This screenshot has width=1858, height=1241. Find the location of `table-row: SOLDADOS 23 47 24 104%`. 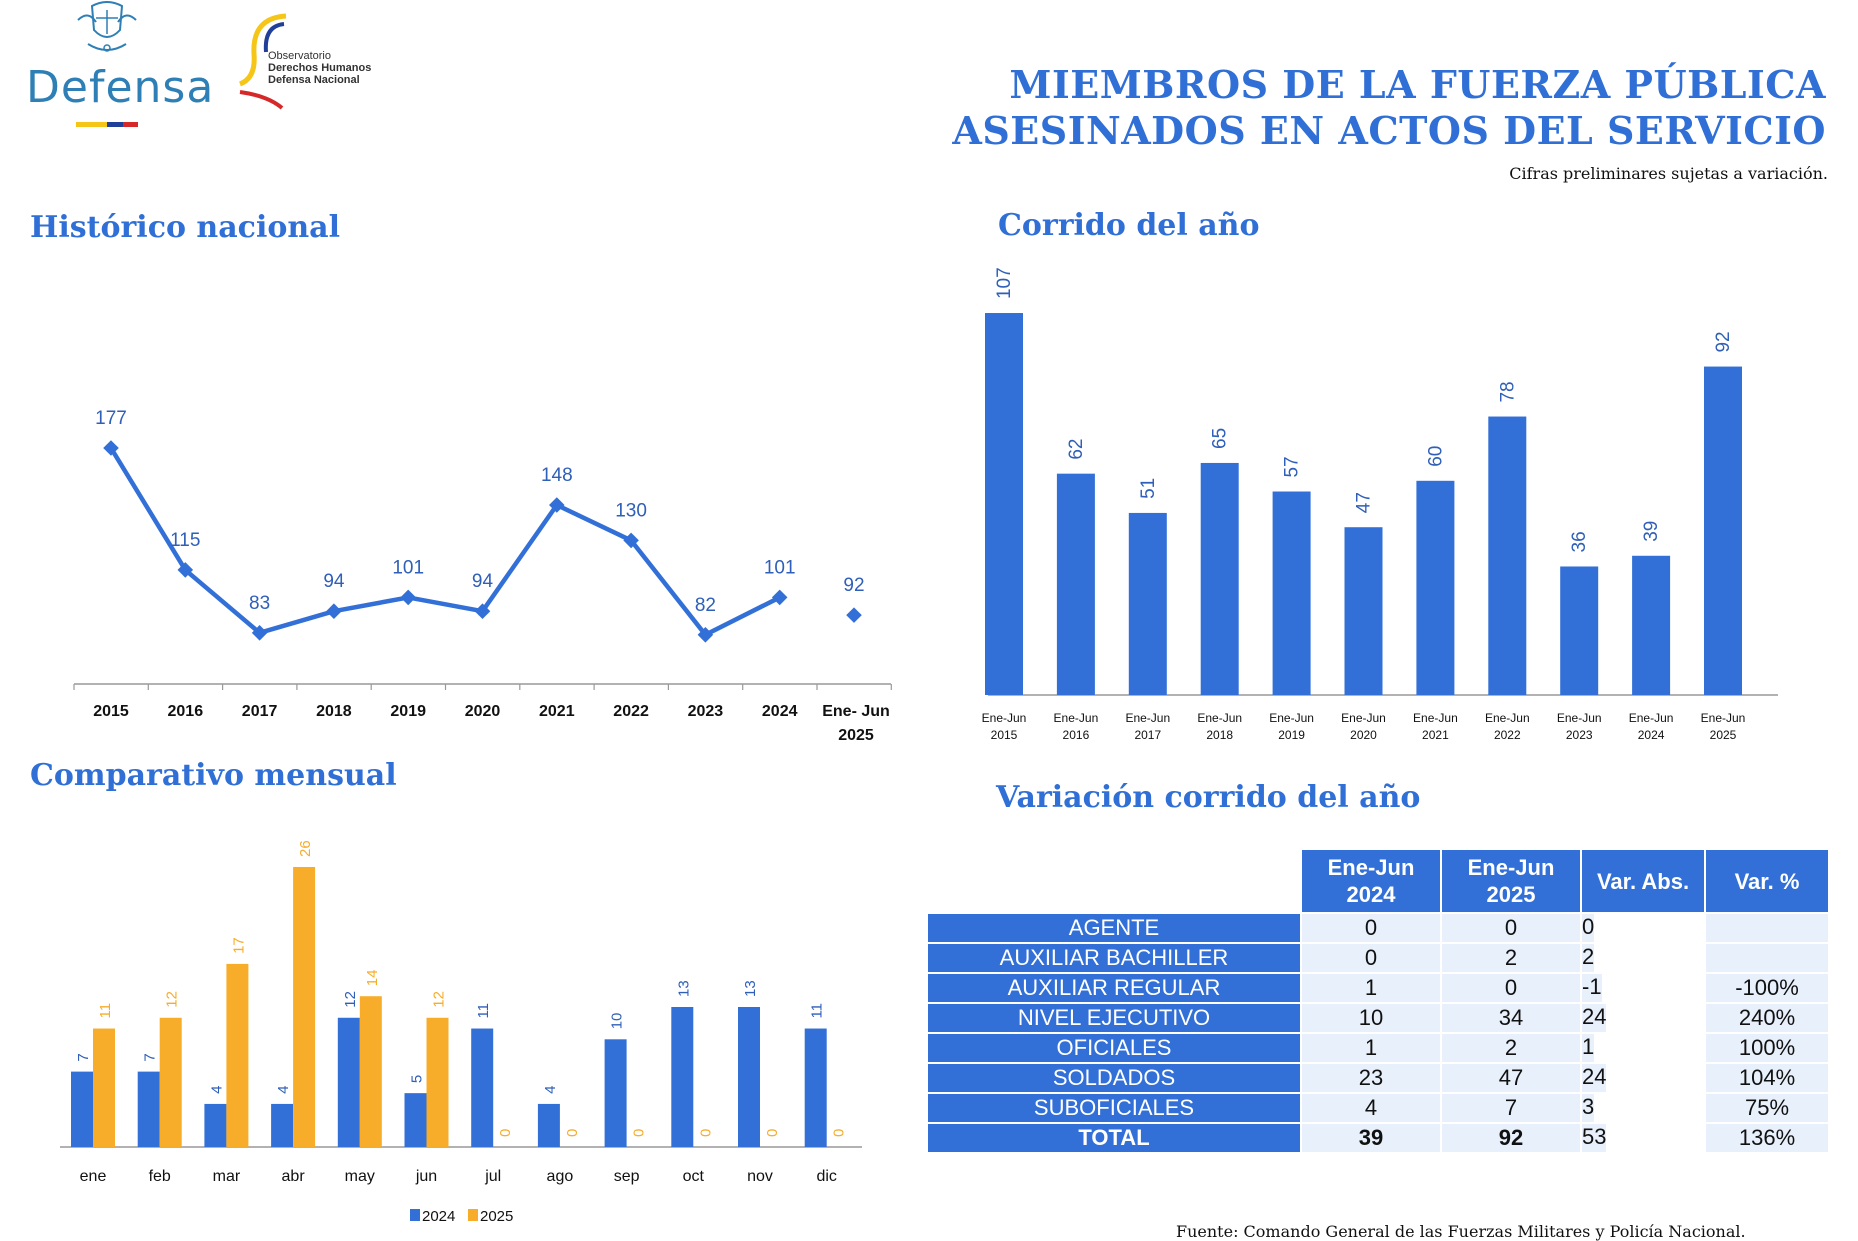

table-row: SOLDADOS 23 47 24 104% is located at coordinates (1378, 1078).